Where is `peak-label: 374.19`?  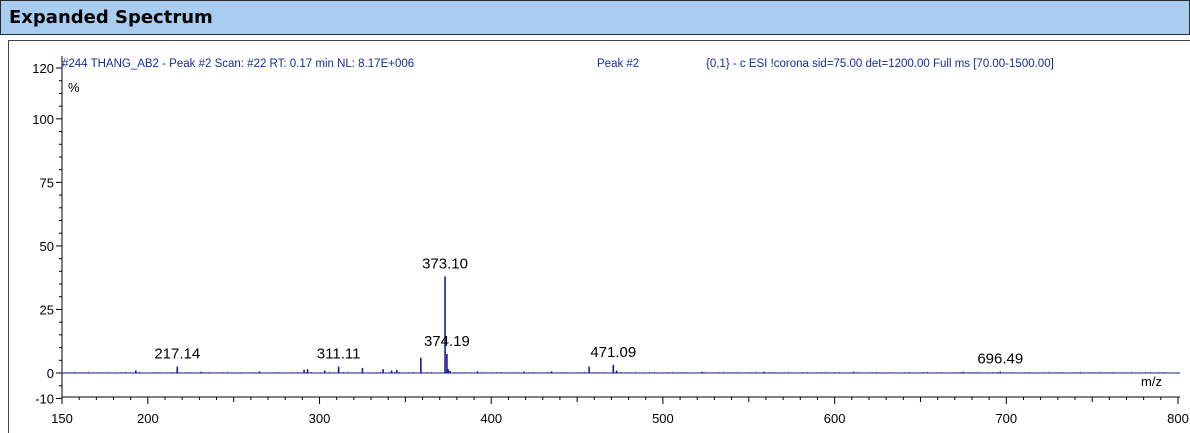
peak-label: 374.19 is located at coordinates (447, 341).